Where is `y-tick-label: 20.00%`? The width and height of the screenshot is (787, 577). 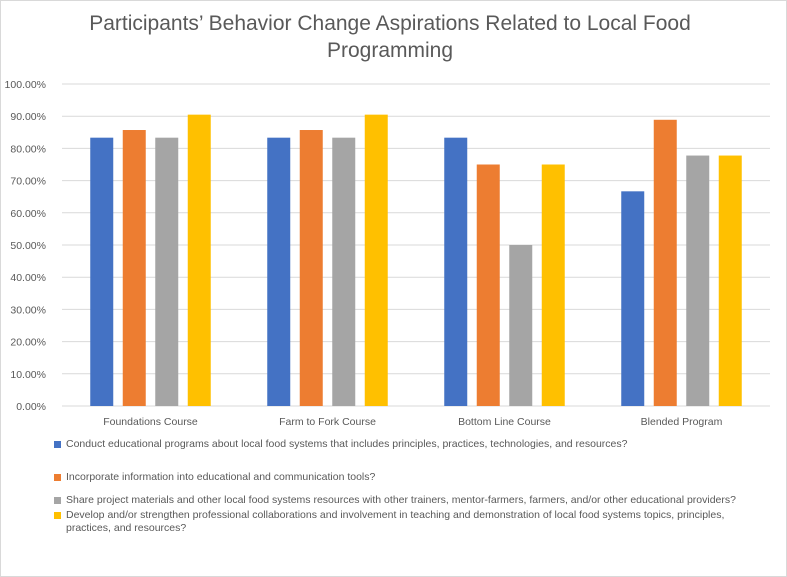 y-tick-label: 20.00% is located at coordinates (28, 343).